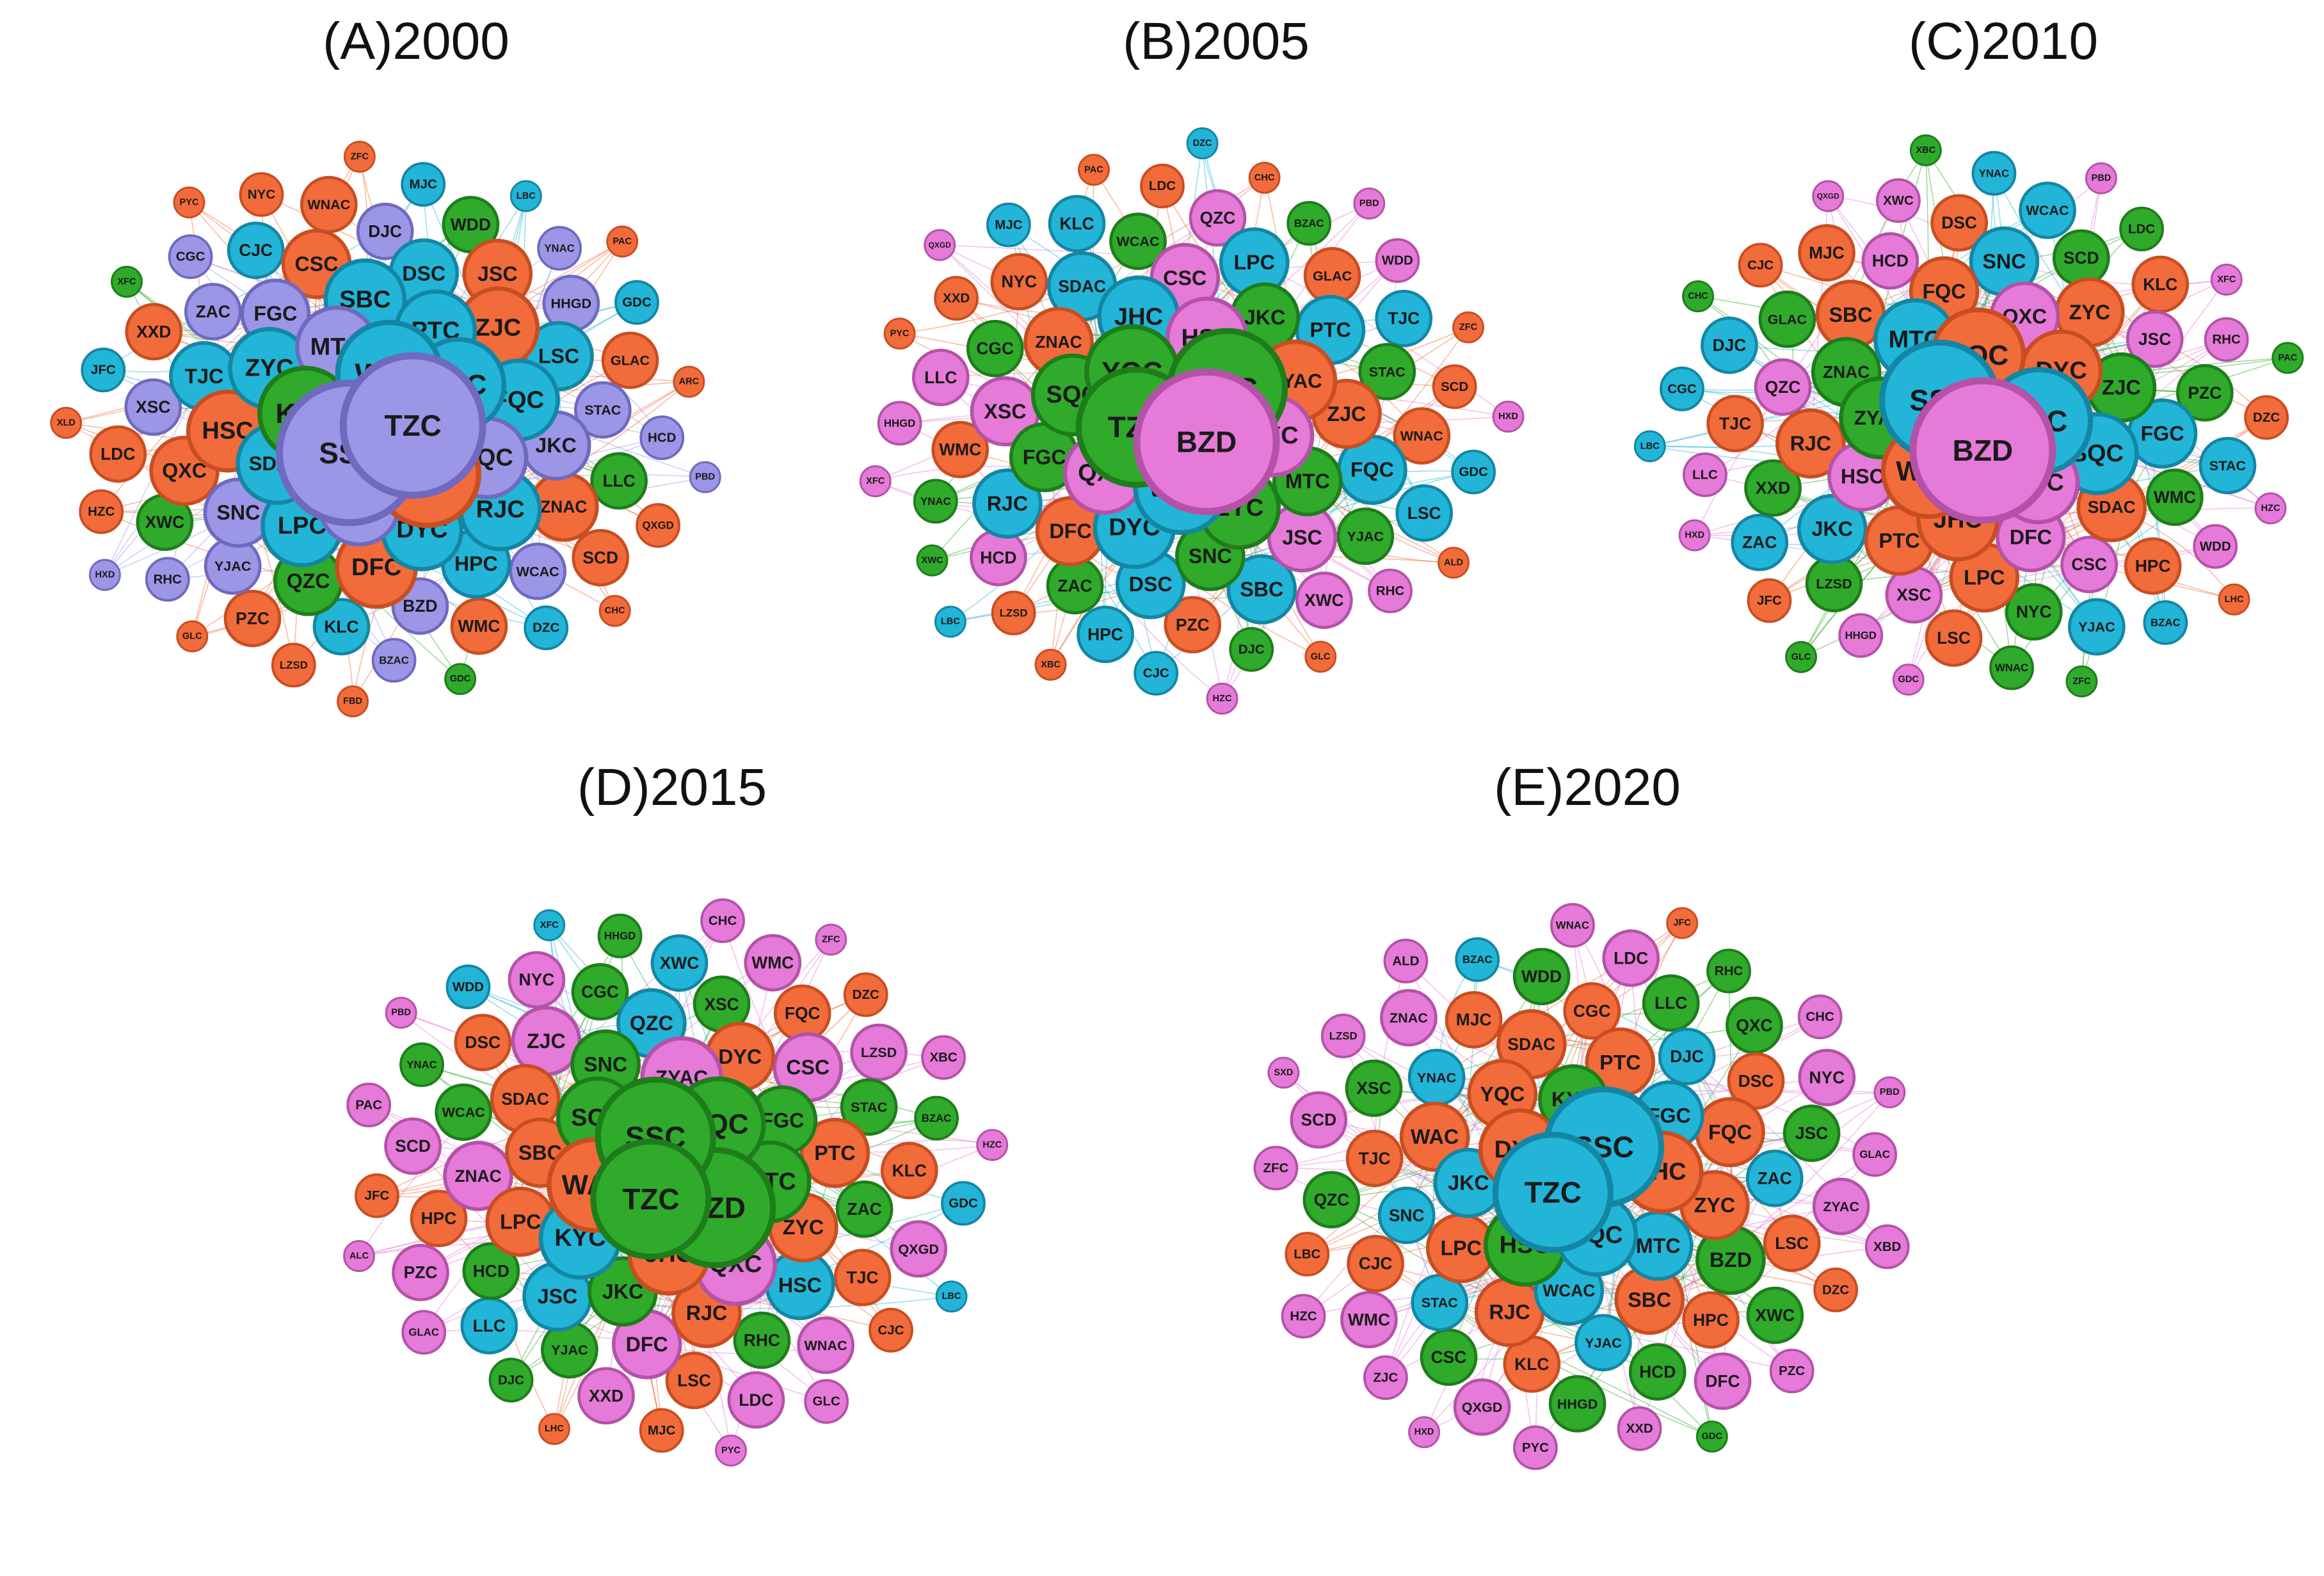  Describe the element at coordinates (650, 1199) in the screenshot. I see `node-label: TZC` at that location.